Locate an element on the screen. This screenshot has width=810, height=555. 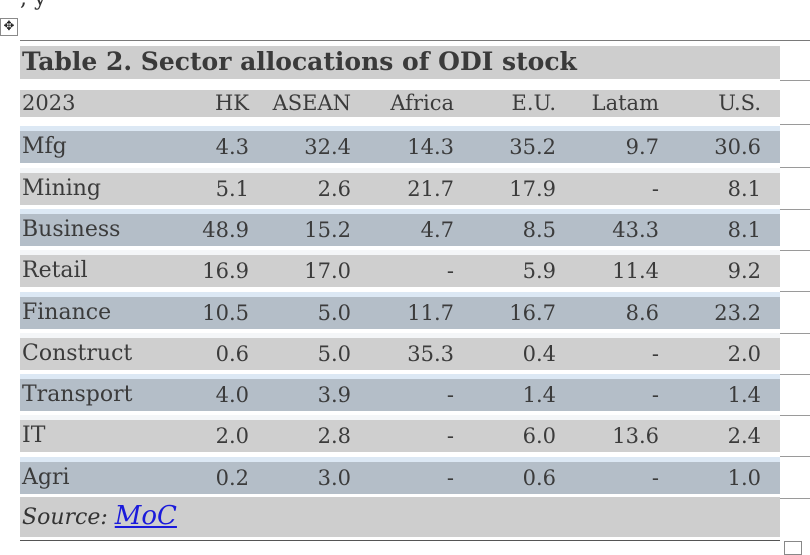
table-cell: 3.0 is located at coordinates (334, 478).